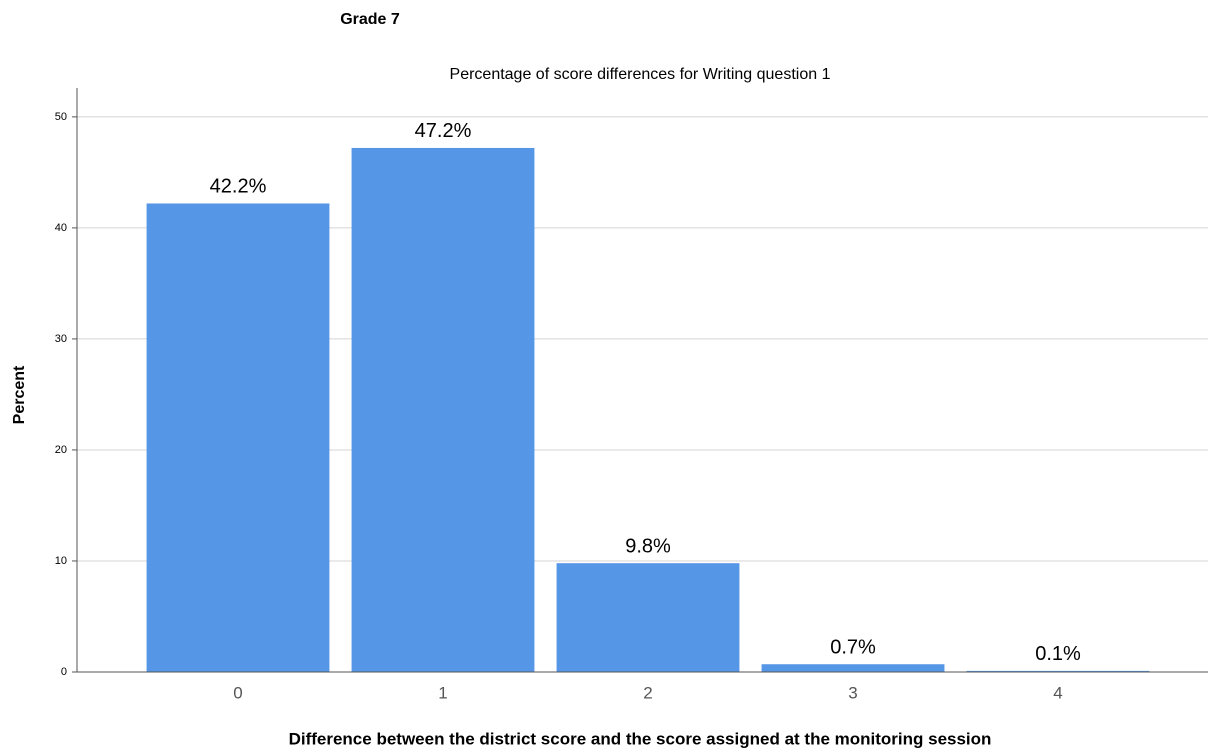 The image size is (1210, 754). Describe the element at coordinates (61, 339) in the screenshot. I see `y-tick-label: 30` at that location.